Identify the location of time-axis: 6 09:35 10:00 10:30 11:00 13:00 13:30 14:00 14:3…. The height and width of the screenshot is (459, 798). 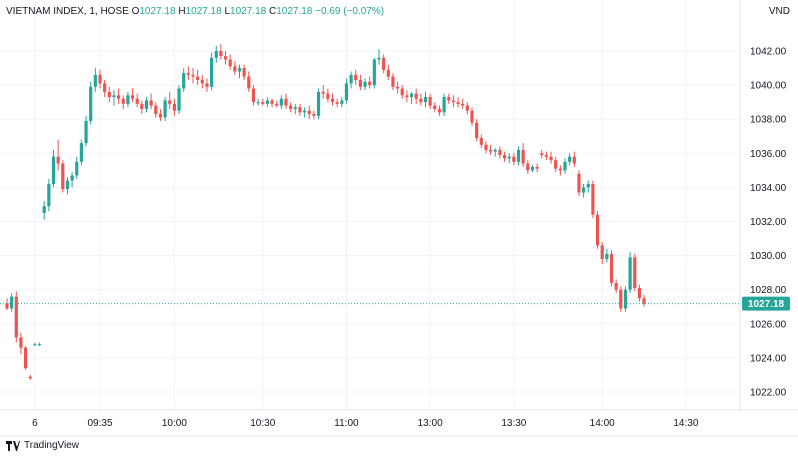
(399, 423).